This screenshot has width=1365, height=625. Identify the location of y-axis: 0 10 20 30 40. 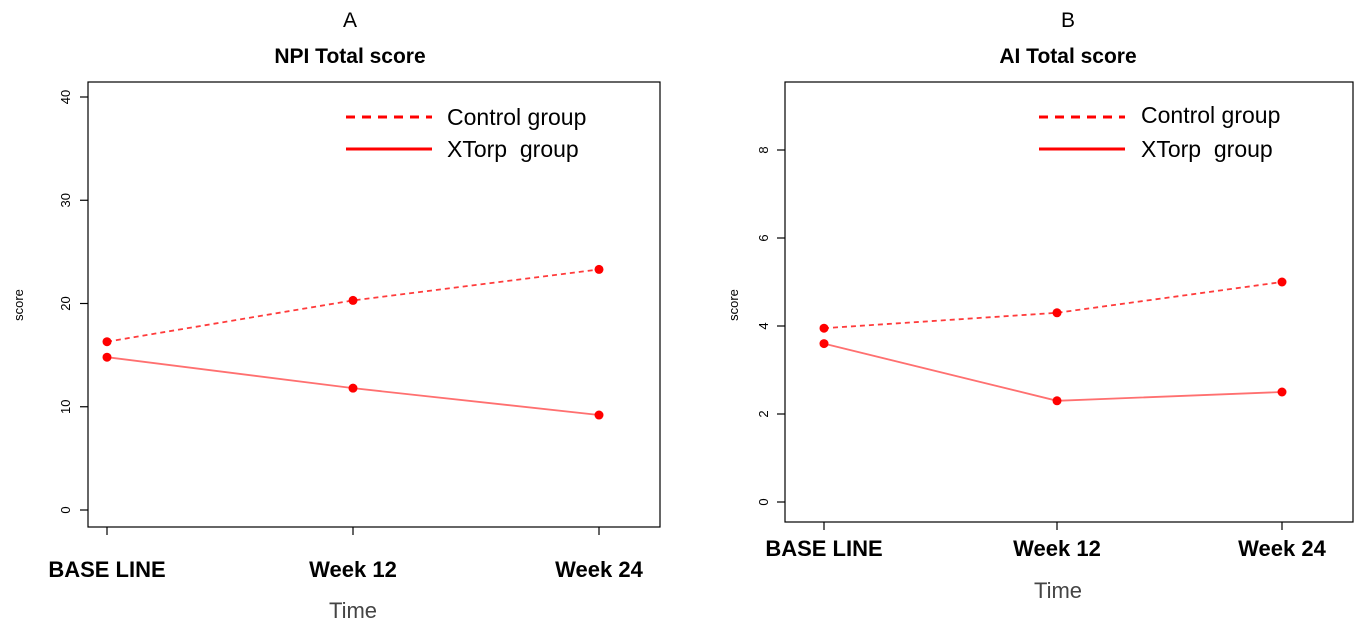
(73, 302).